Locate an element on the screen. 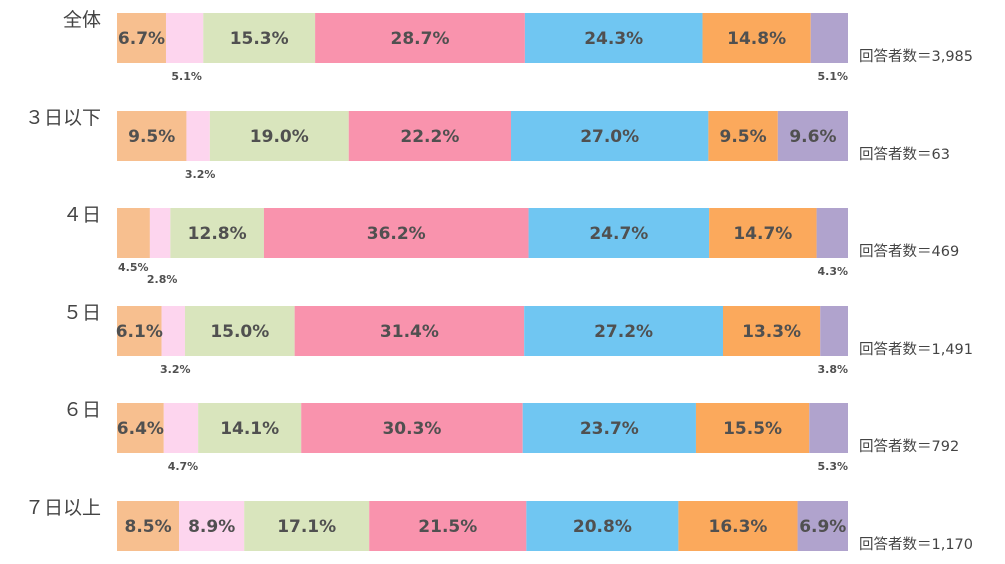 This screenshot has height=564, width=1005. data-label: 14.8% is located at coordinates (756, 39).